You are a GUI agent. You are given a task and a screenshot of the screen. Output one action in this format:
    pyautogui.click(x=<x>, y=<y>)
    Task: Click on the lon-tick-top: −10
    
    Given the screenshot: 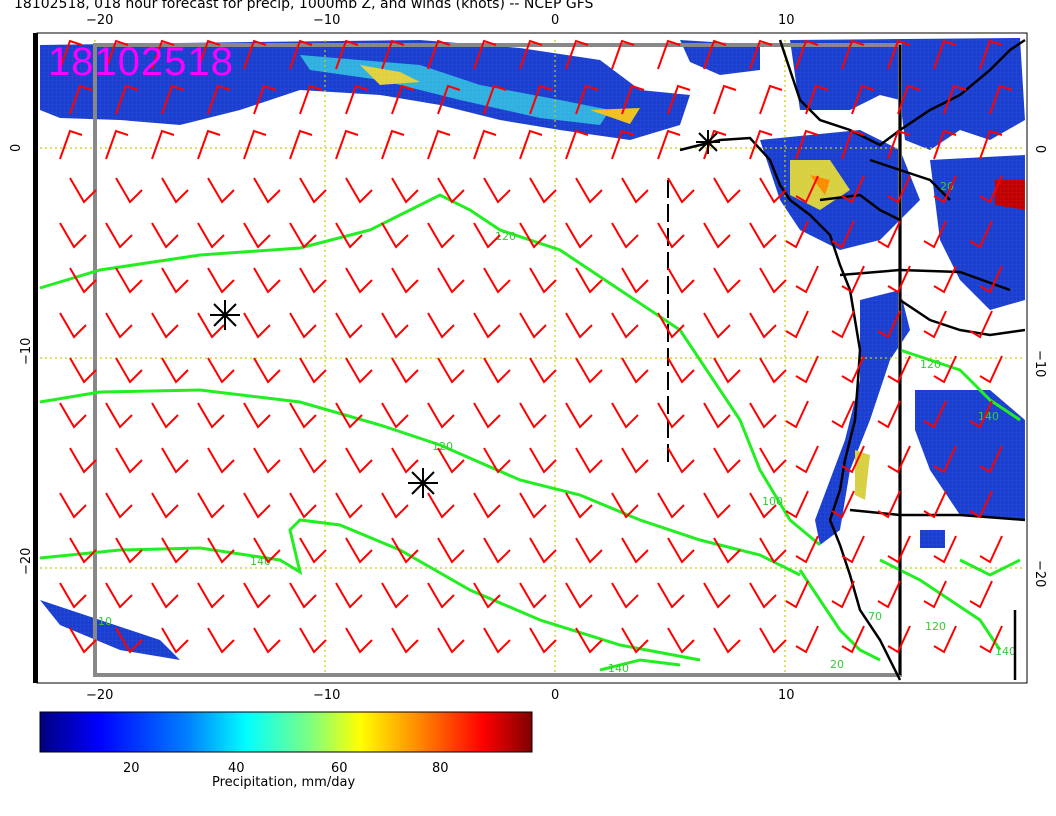 What is the action you would take?
    pyautogui.click(x=326, y=20)
    